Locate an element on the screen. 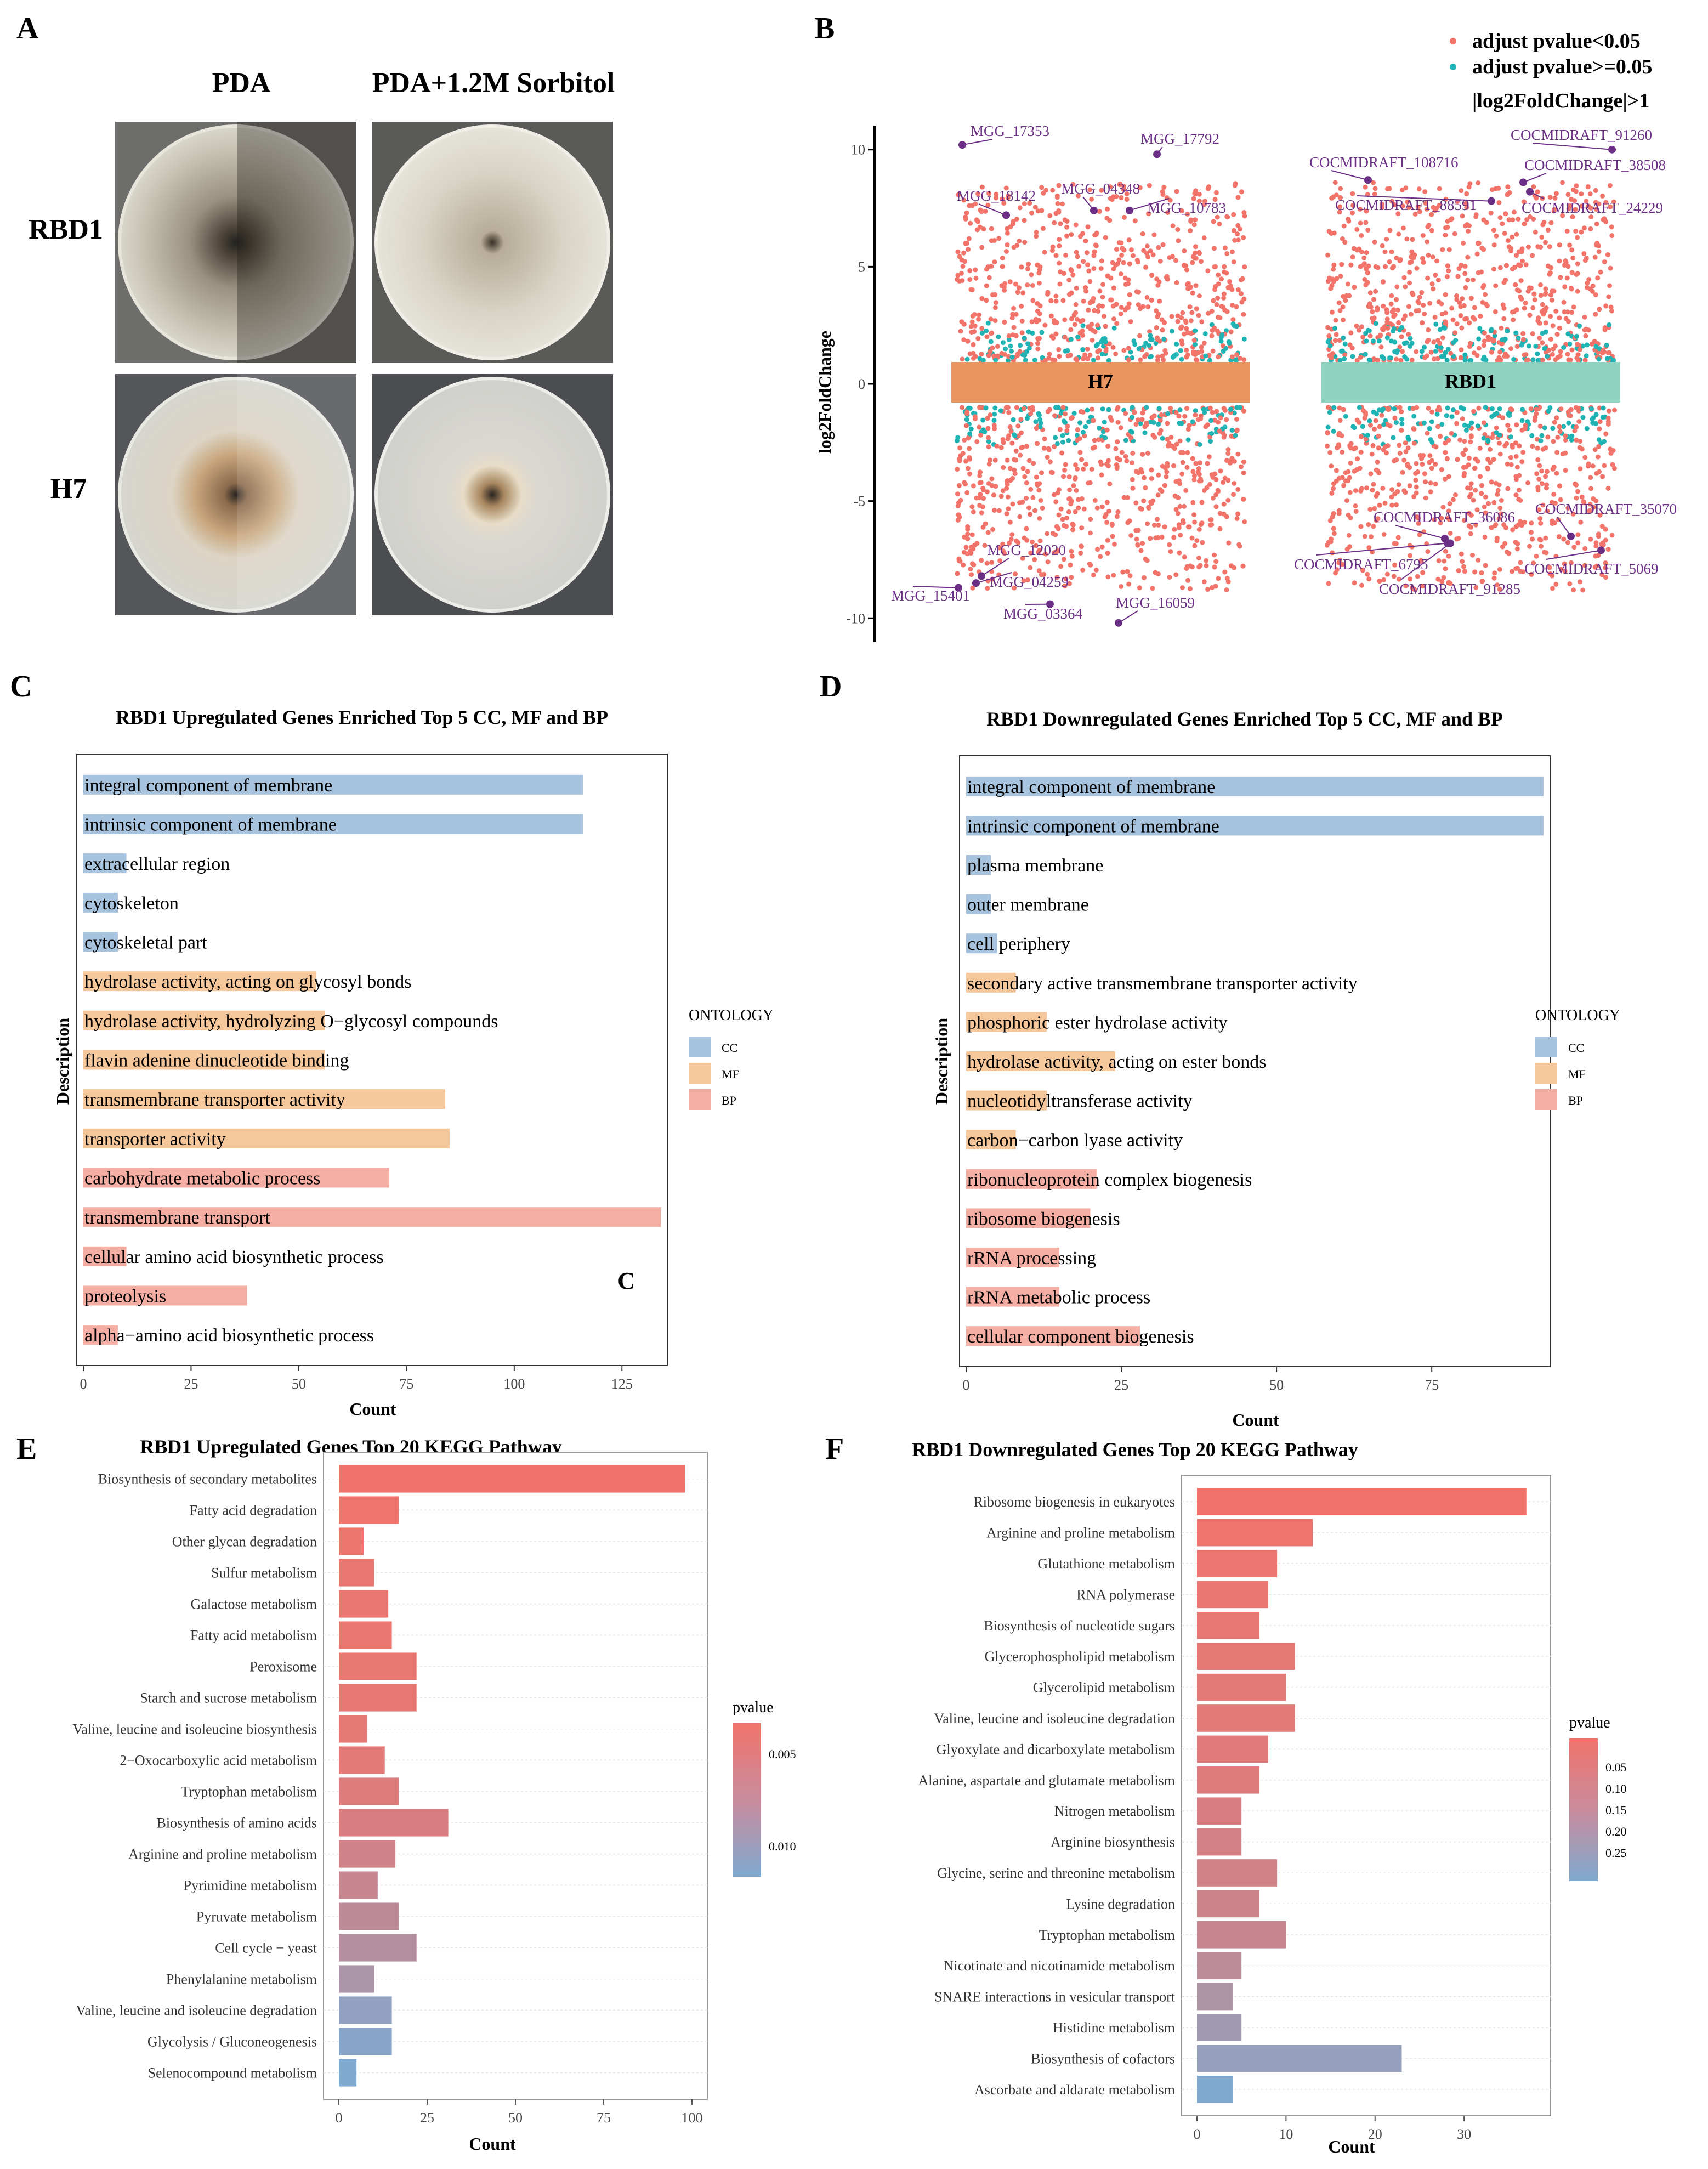 The width and height of the screenshot is (1708, 2169). bar-transporter-activity is located at coordinates (266, 1138).